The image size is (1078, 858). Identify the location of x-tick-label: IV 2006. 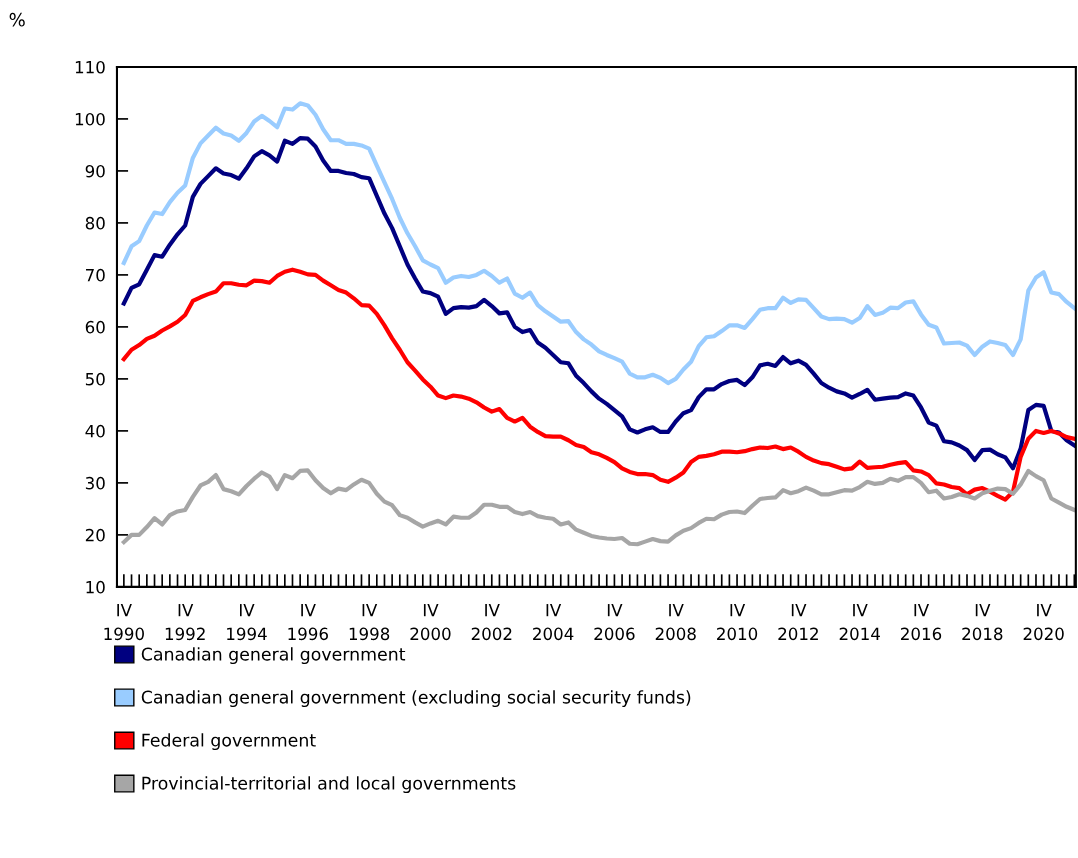
(614, 622).